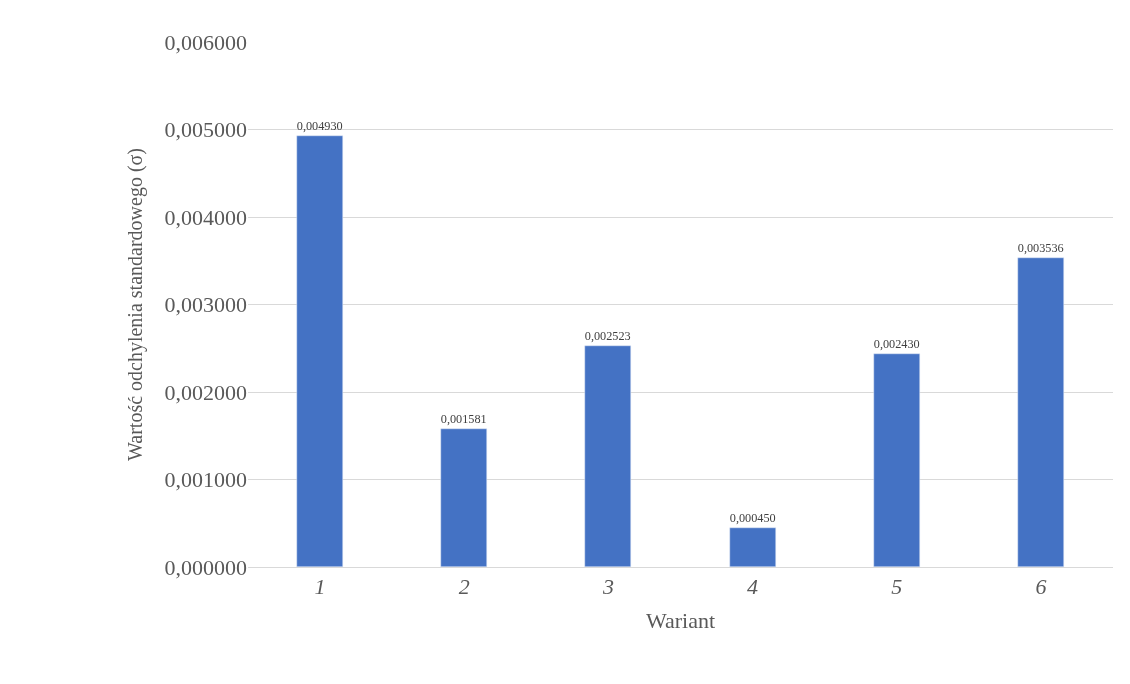 This screenshot has width=1130, height=684. I want to click on data-label: 0,004930, so click(319, 126).